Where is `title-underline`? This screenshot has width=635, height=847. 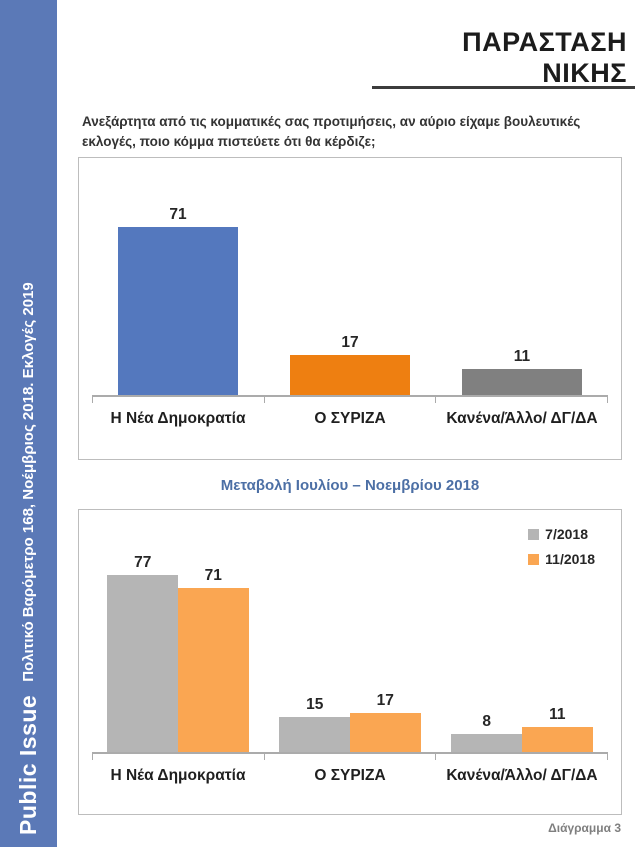 title-underline is located at coordinates (503, 87).